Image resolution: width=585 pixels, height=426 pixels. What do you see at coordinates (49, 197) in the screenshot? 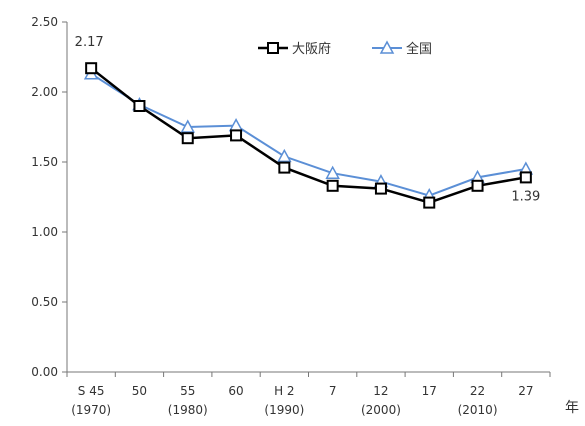
I see `y-axis-ticks: 0.00 0.50 1.00 1.50 2.00 2.50` at bounding box center [49, 197].